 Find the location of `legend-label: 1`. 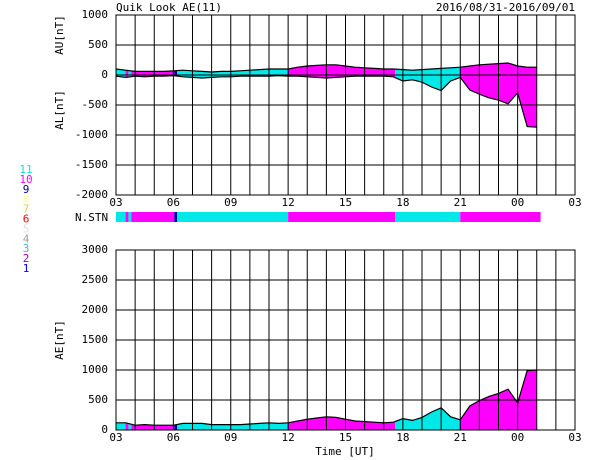

legend-label: 1 is located at coordinates (26, 268).